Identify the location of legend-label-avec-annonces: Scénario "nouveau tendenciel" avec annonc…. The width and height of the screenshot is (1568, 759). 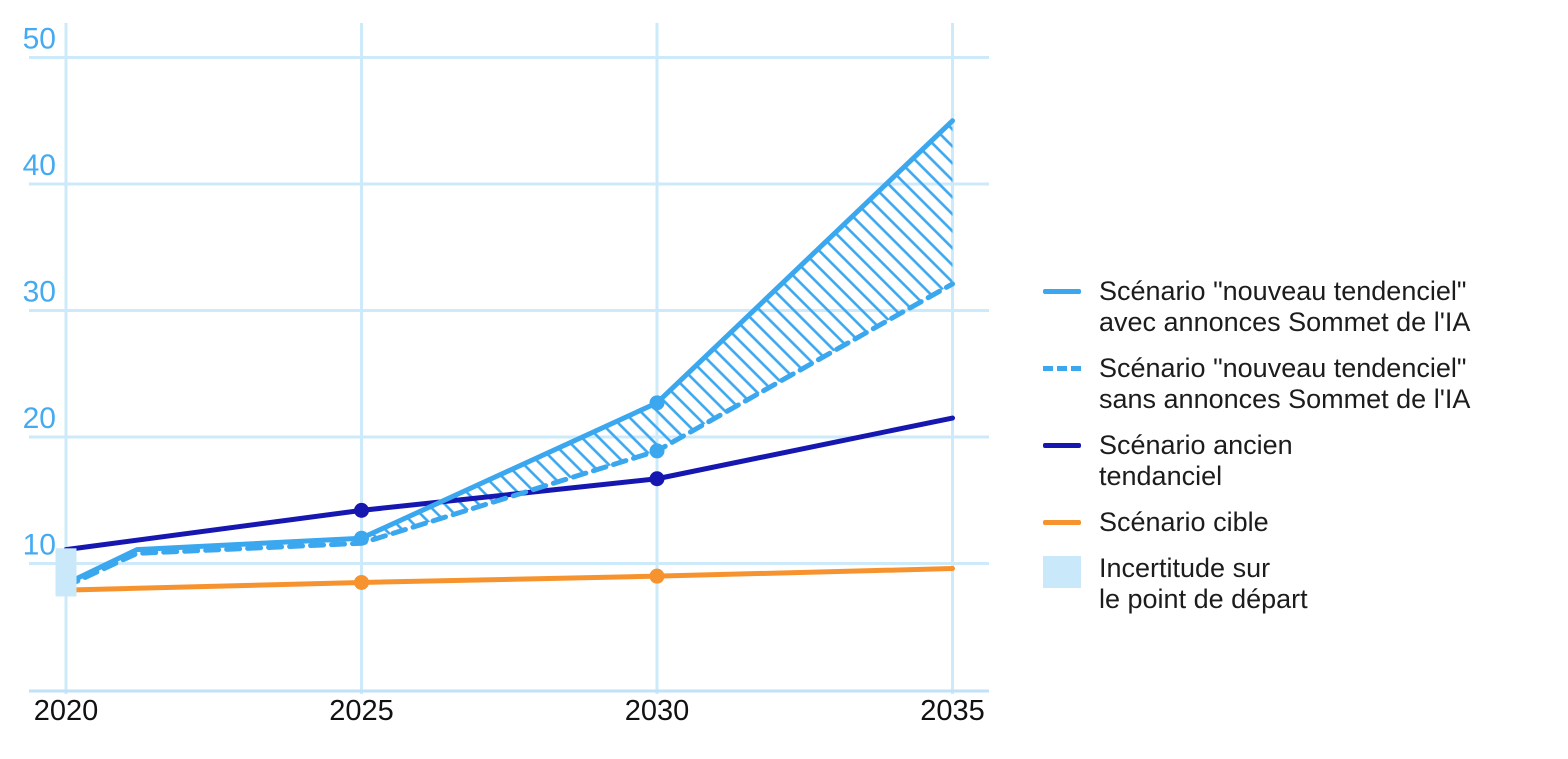
(1284, 307).